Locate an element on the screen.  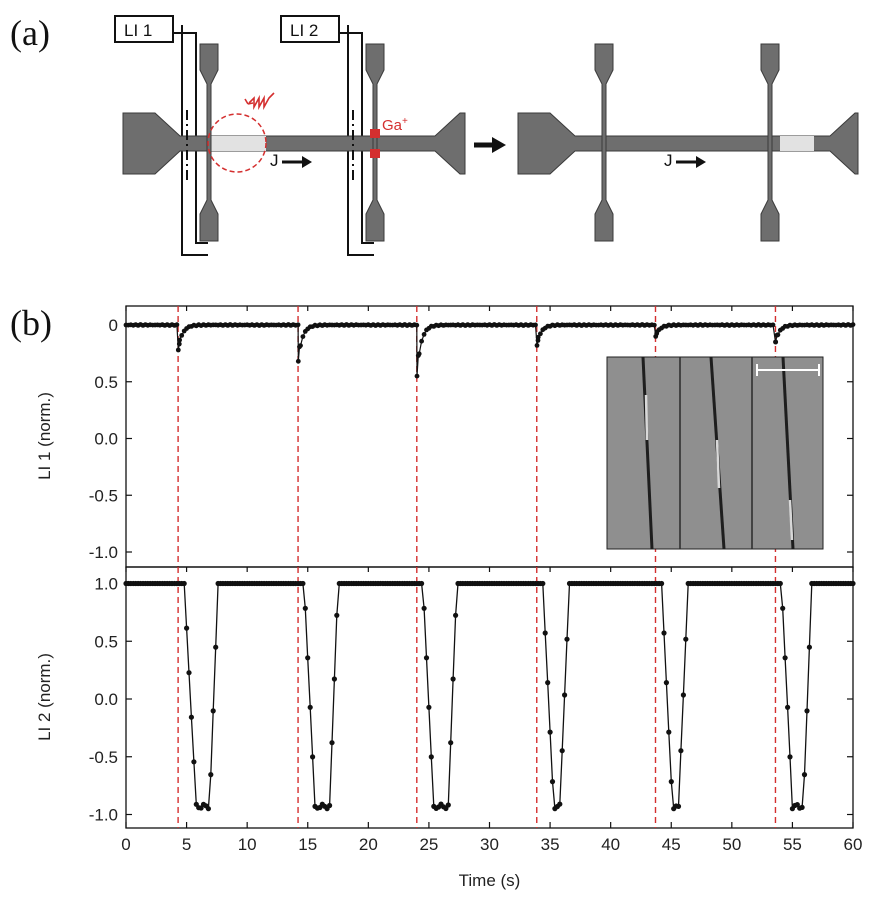
li1-box is located at coordinates (144, 29).